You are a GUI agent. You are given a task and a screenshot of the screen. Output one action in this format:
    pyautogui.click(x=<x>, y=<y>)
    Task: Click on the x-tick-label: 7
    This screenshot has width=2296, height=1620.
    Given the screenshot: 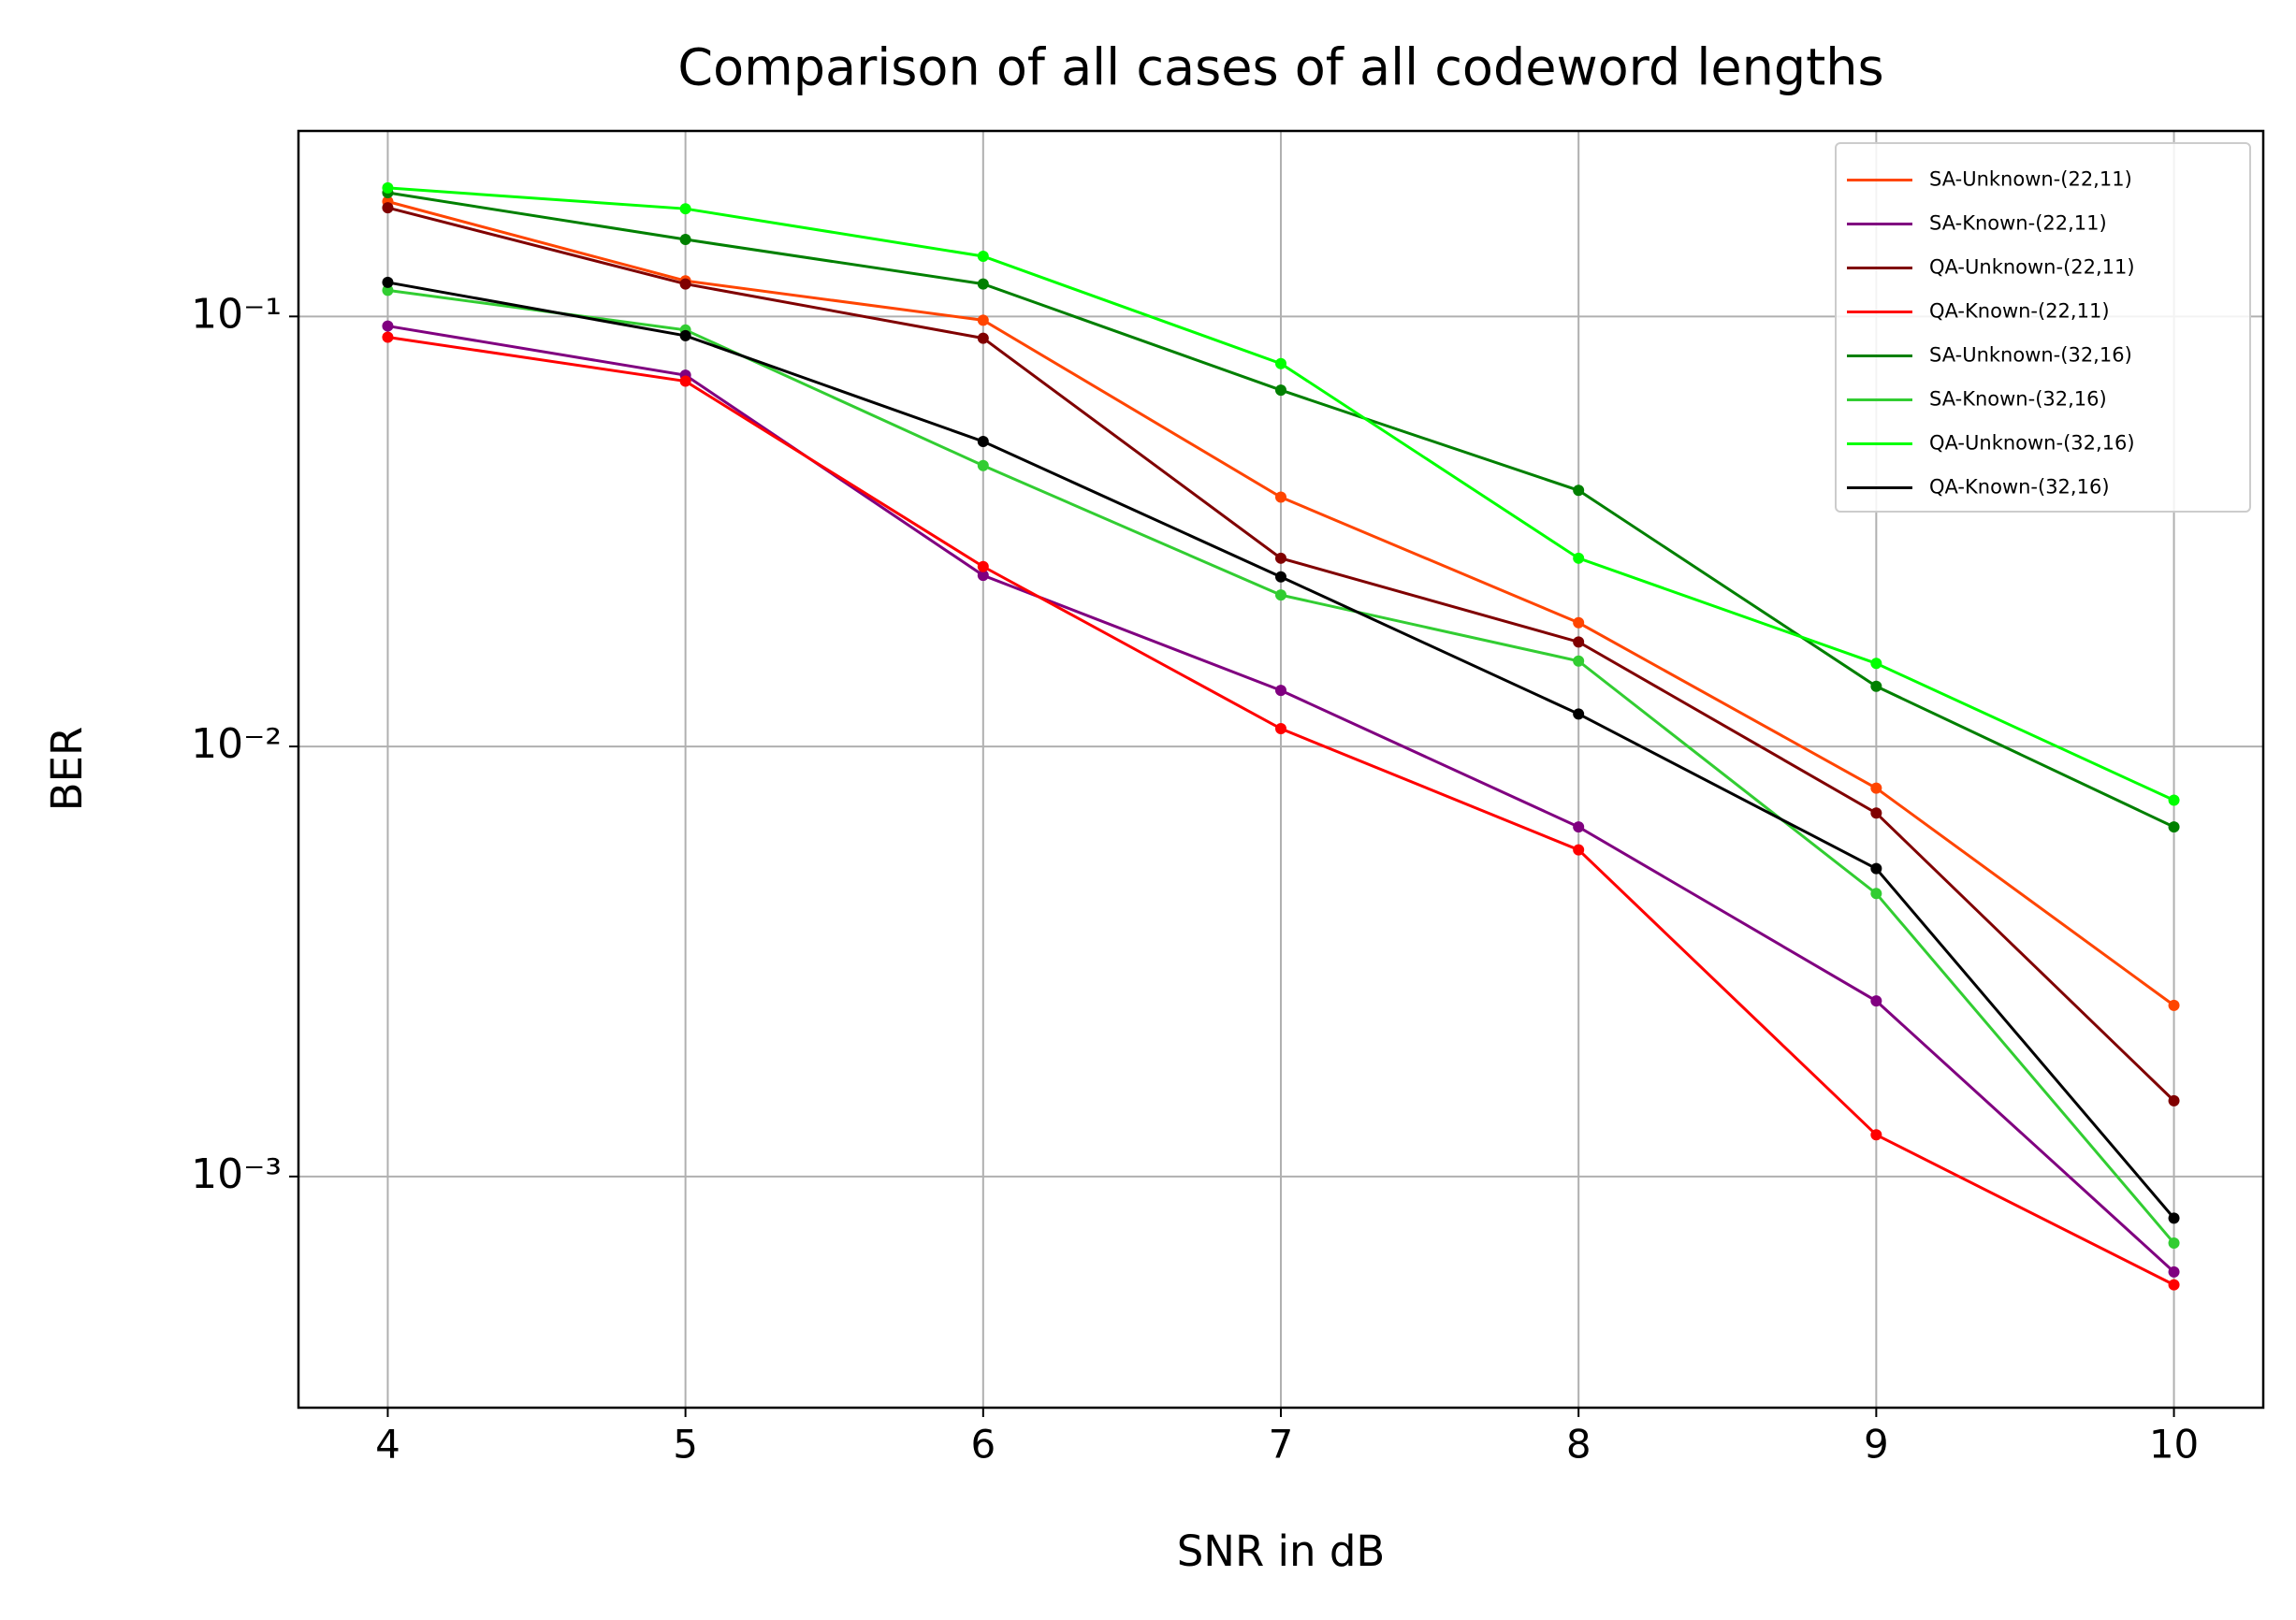 What is the action you would take?
    pyautogui.click(x=1281, y=1445)
    